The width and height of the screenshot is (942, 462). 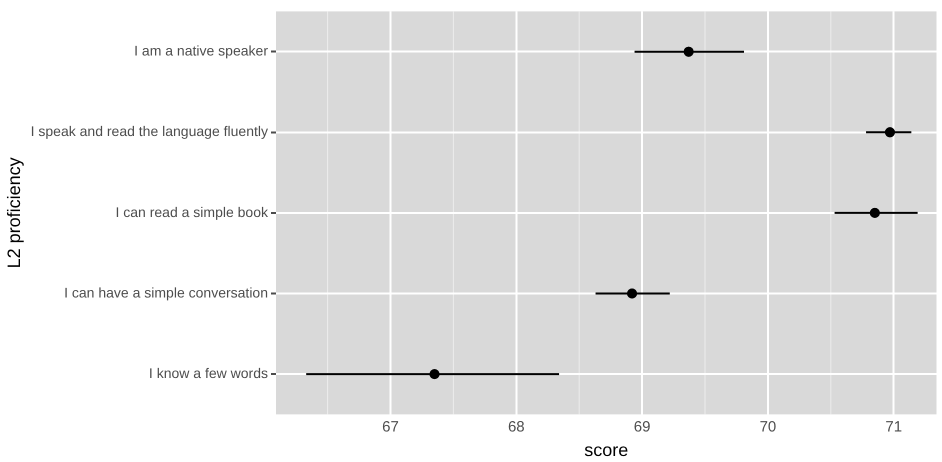 What do you see at coordinates (14, 212) in the screenshot?
I see `y-axis-title: L2 proficiency` at bounding box center [14, 212].